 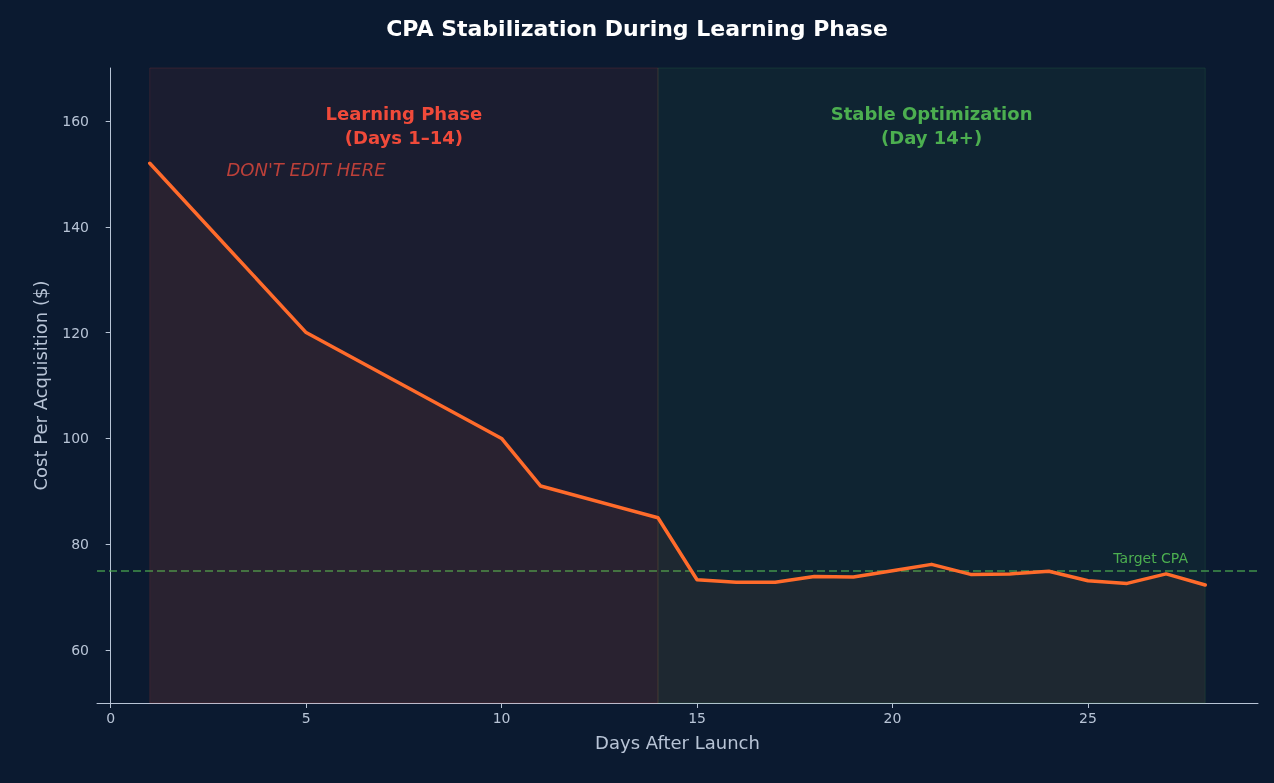 I want to click on y-tick-label: 120, so click(x=75, y=332).